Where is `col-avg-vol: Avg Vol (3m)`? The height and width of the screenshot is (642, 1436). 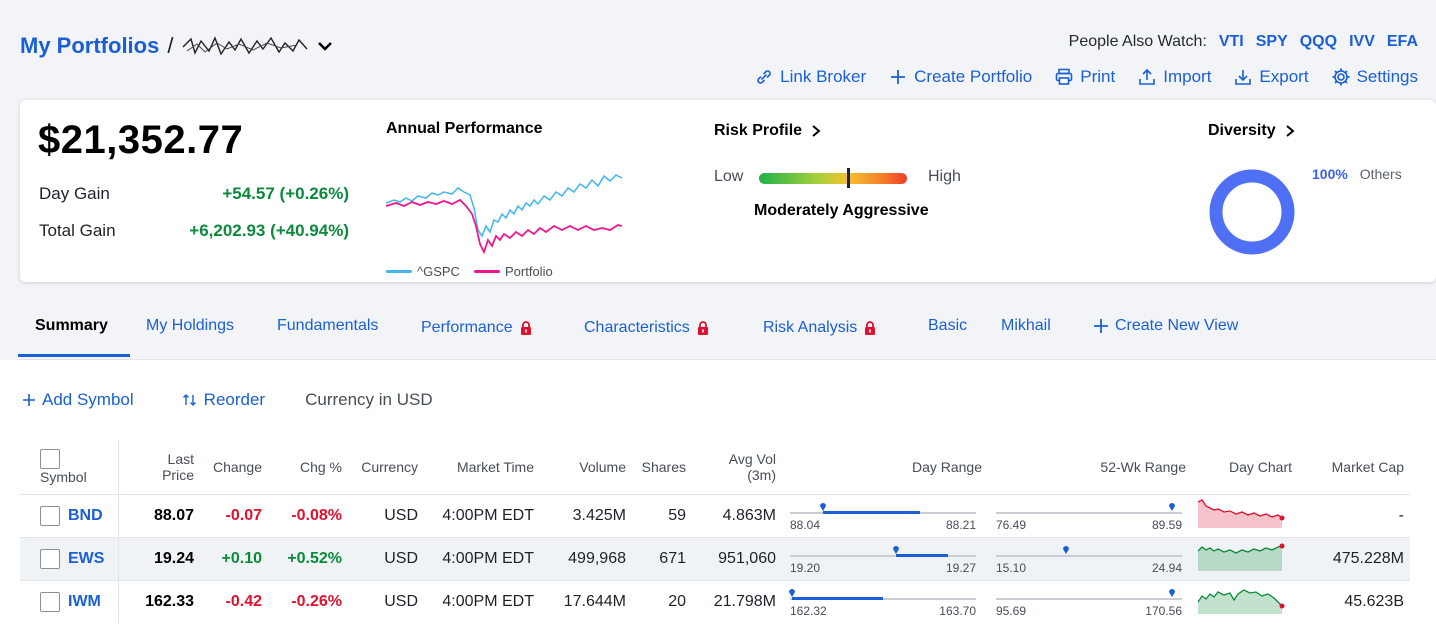
col-avg-vol: Avg Vol (3m) is located at coordinates (752, 466).